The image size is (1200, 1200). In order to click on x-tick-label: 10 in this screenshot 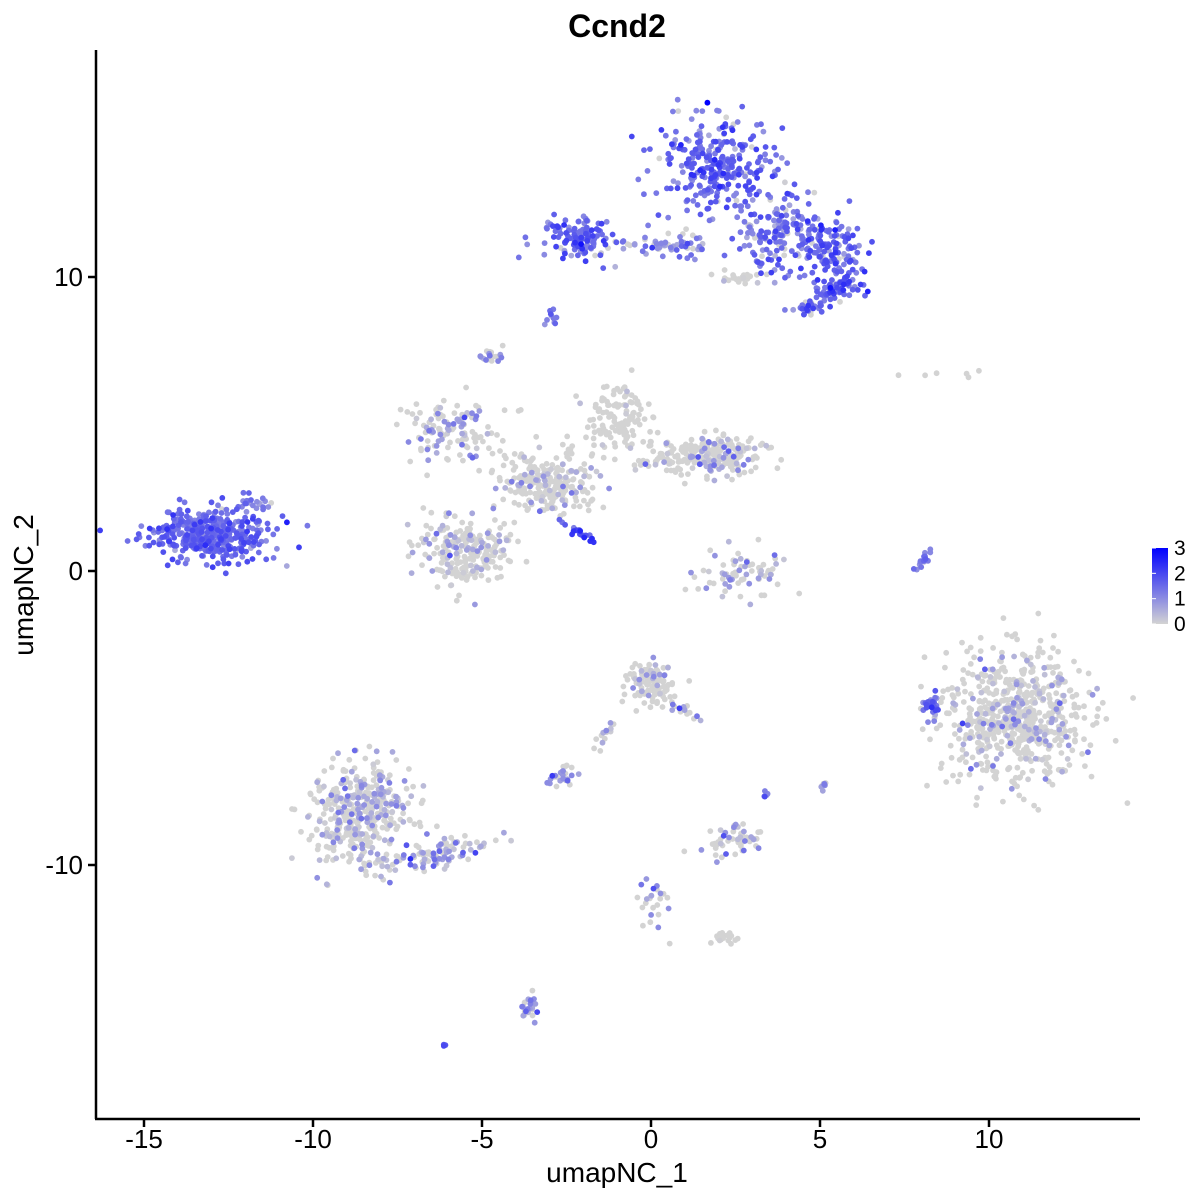, I will do `click(989, 1139)`.